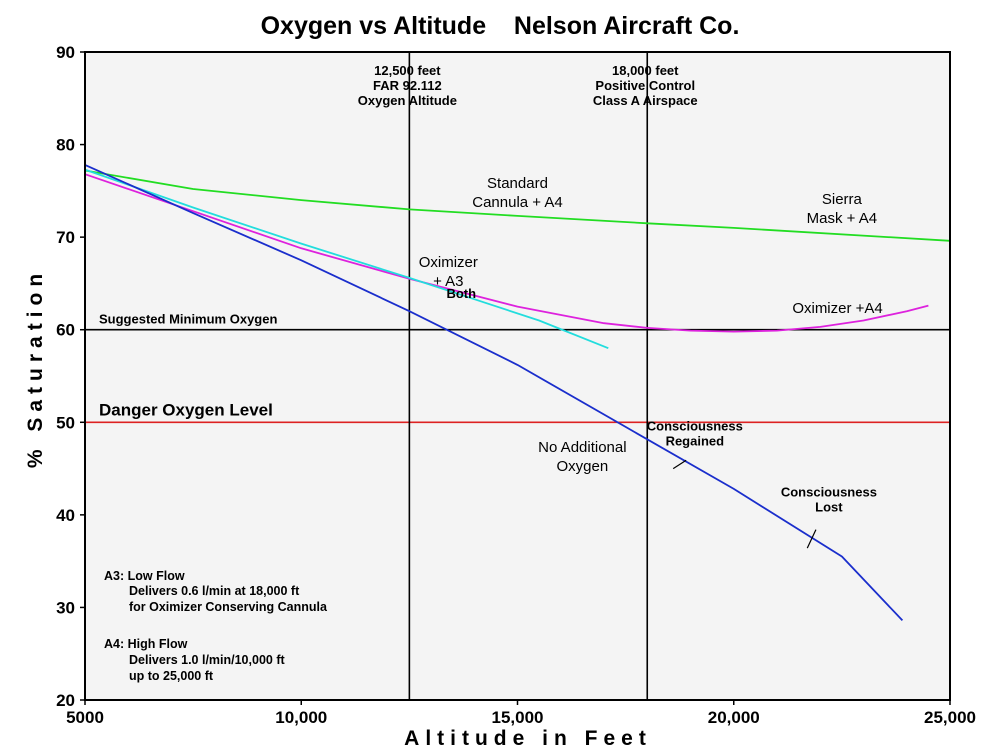  Describe the element at coordinates (734, 717) in the screenshot. I see `x-tick-label: 20,000` at that location.